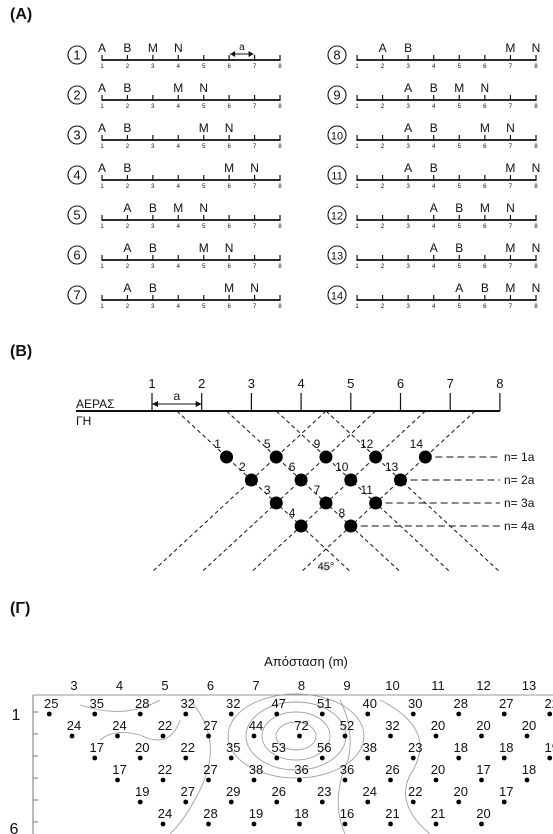  What do you see at coordinates (392, 467) in the screenshot?
I see `datum-point-number: 13` at bounding box center [392, 467].